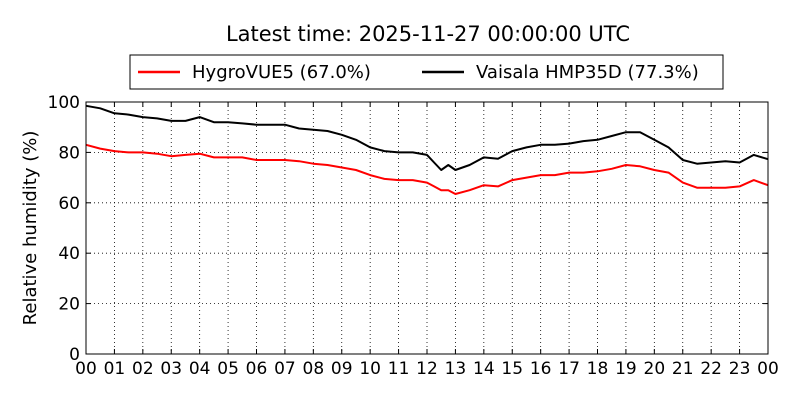 Image resolution: width=800 pixels, height=400 pixels. I want to click on y-tick-label: 100, so click(64, 103).